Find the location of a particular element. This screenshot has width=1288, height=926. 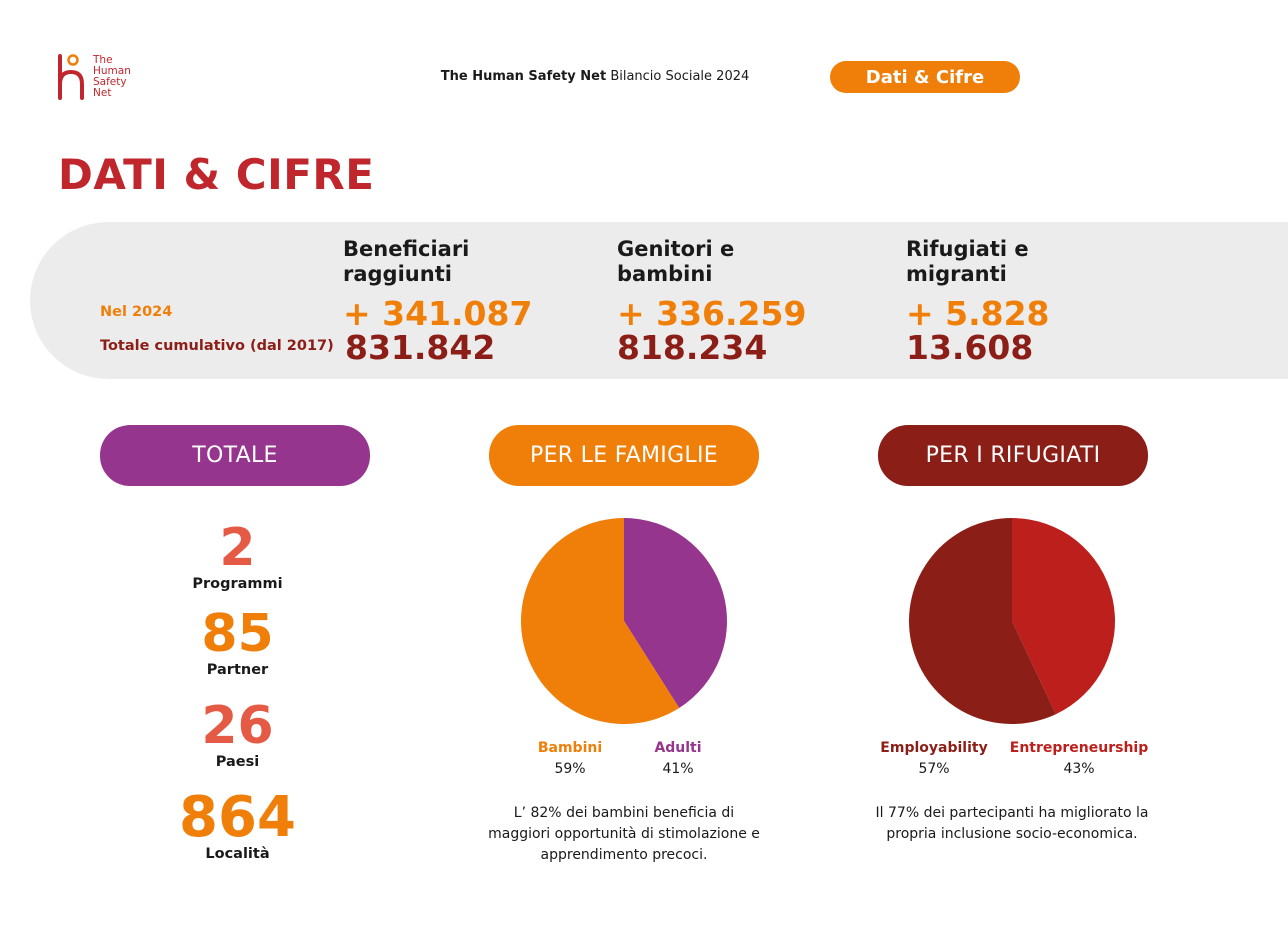

logo-line: Net is located at coordinates (102, 93).